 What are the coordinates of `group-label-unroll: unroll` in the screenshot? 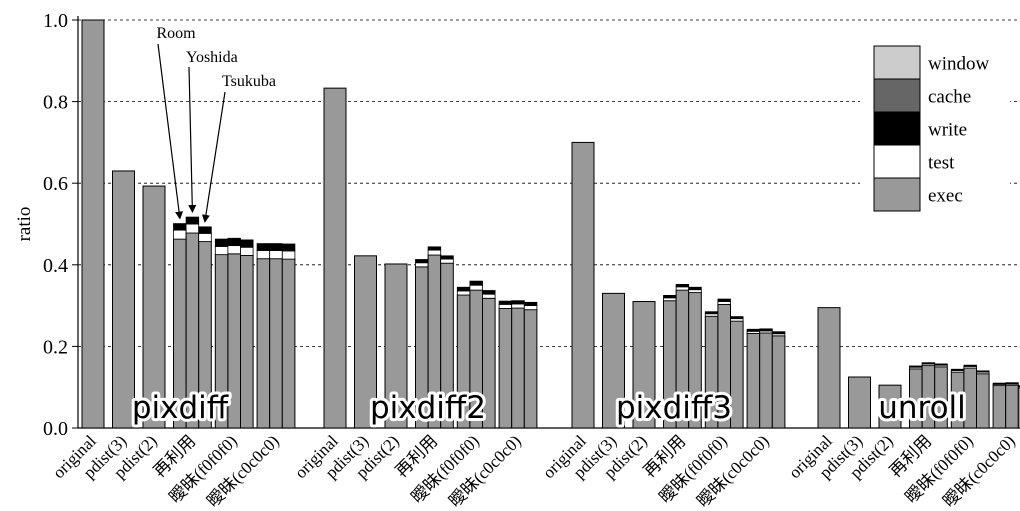 It's located at (922, 408).